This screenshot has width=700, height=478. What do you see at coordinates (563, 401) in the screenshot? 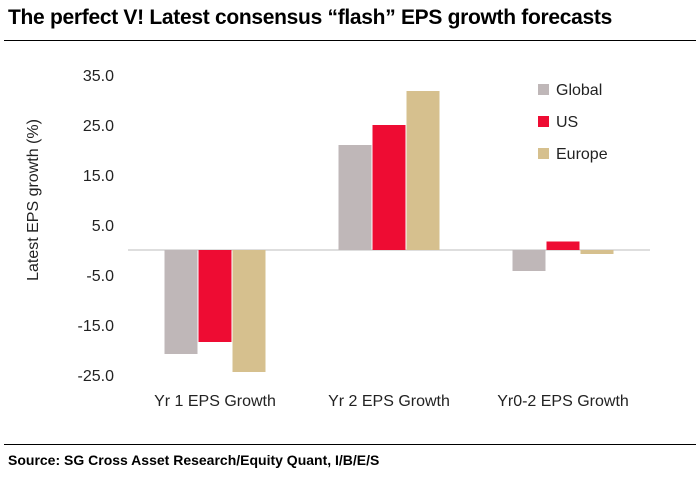
I see `x-category-label: Yr0-2 EPS Growth` at bounding box center [563, 401].